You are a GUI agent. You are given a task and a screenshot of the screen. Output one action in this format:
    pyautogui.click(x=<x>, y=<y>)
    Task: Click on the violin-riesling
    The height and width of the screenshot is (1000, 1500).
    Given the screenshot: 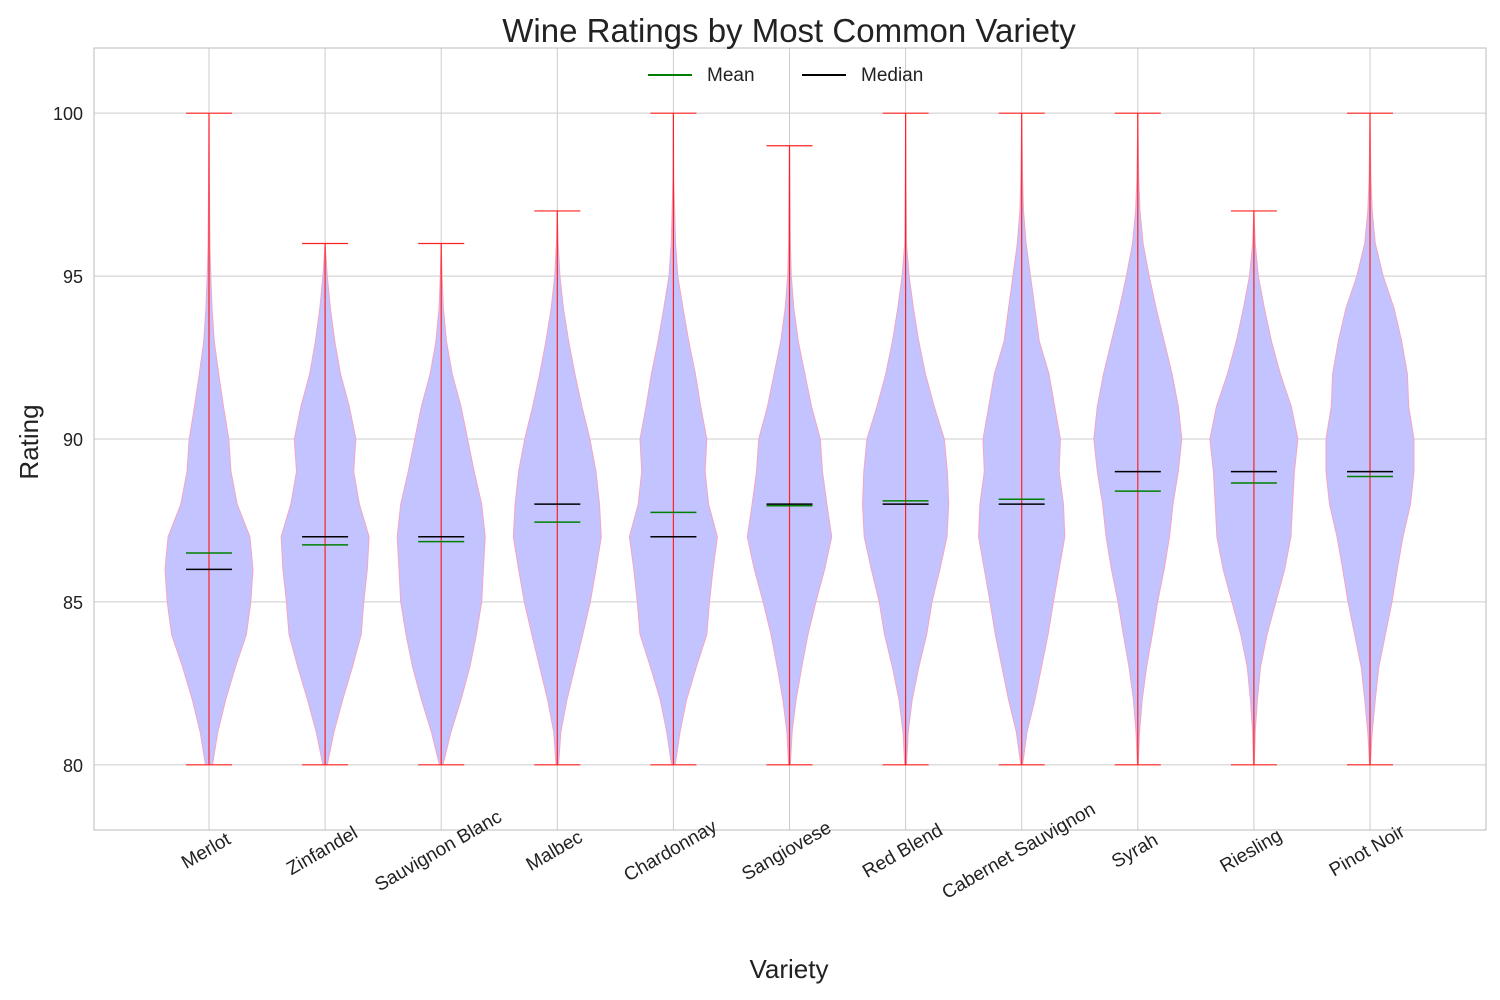 What is the action you would take?
    pyautogui.click(x=1254, y=488)
    